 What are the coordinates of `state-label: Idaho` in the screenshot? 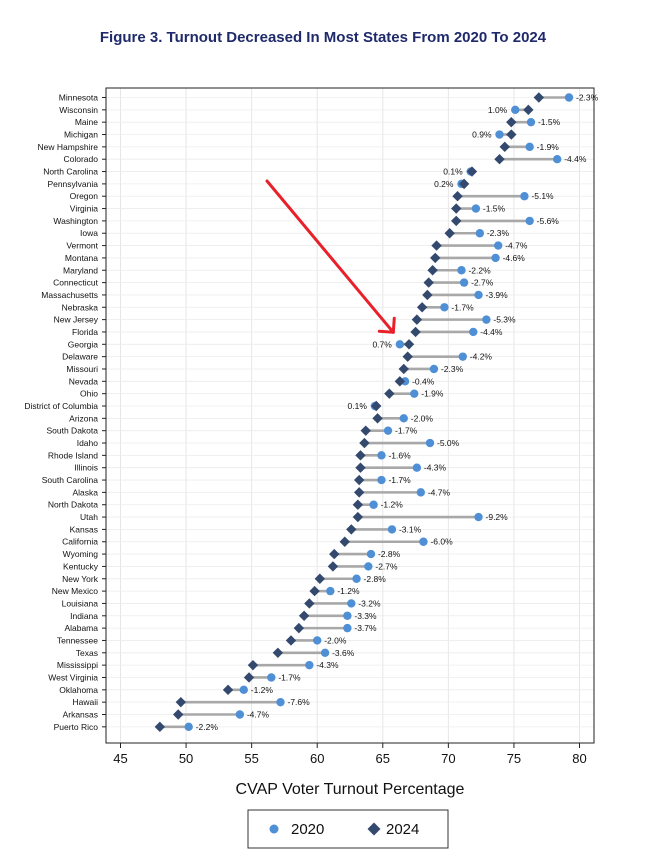 It's located at (88, 443).